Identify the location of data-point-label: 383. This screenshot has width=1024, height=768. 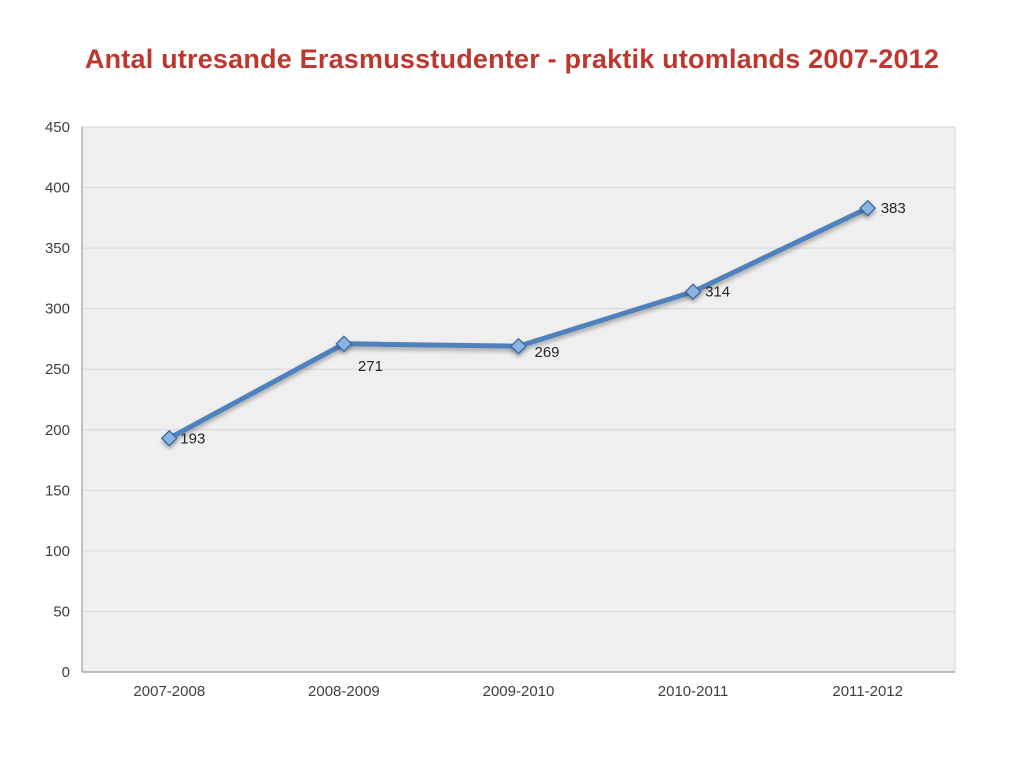
(893, 208).